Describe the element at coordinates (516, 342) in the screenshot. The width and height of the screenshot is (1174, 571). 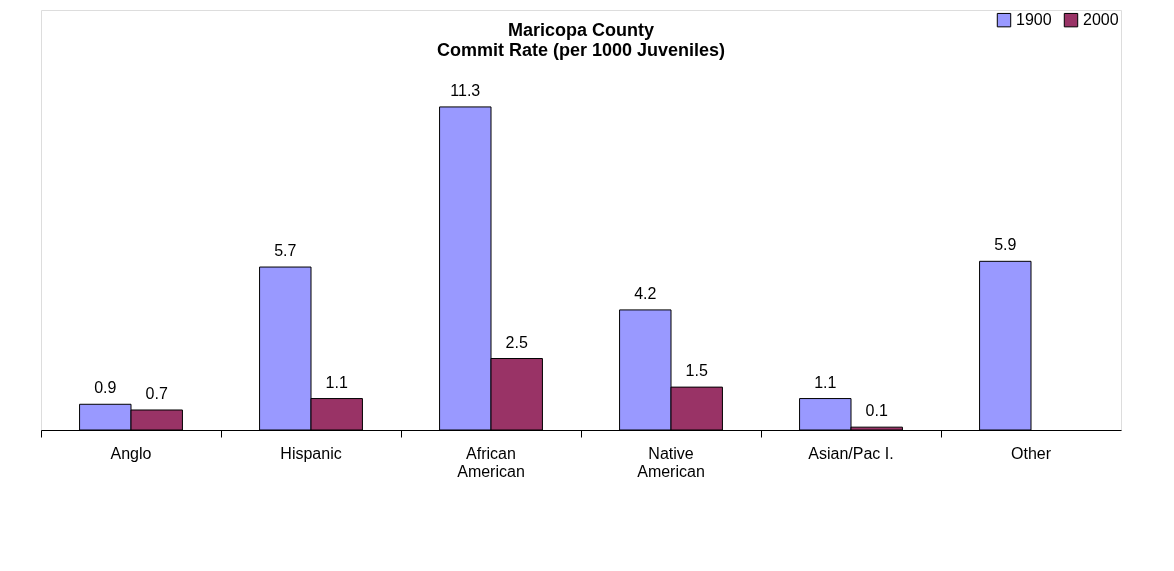
I see `data-label: 2.5` at that location.